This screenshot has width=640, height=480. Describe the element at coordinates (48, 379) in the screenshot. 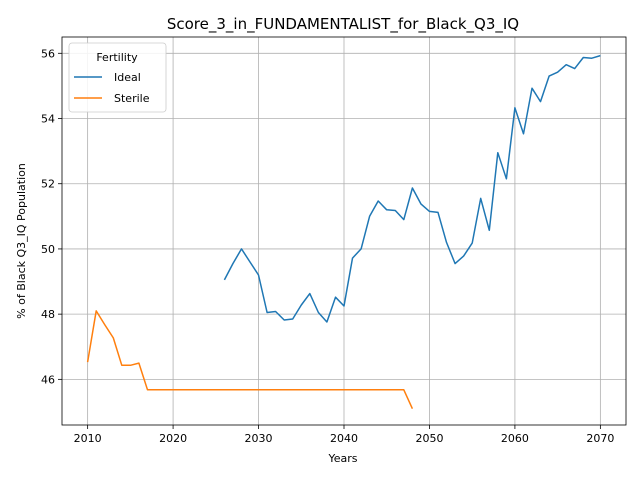

I see `y-tick-label: 46` at that location.